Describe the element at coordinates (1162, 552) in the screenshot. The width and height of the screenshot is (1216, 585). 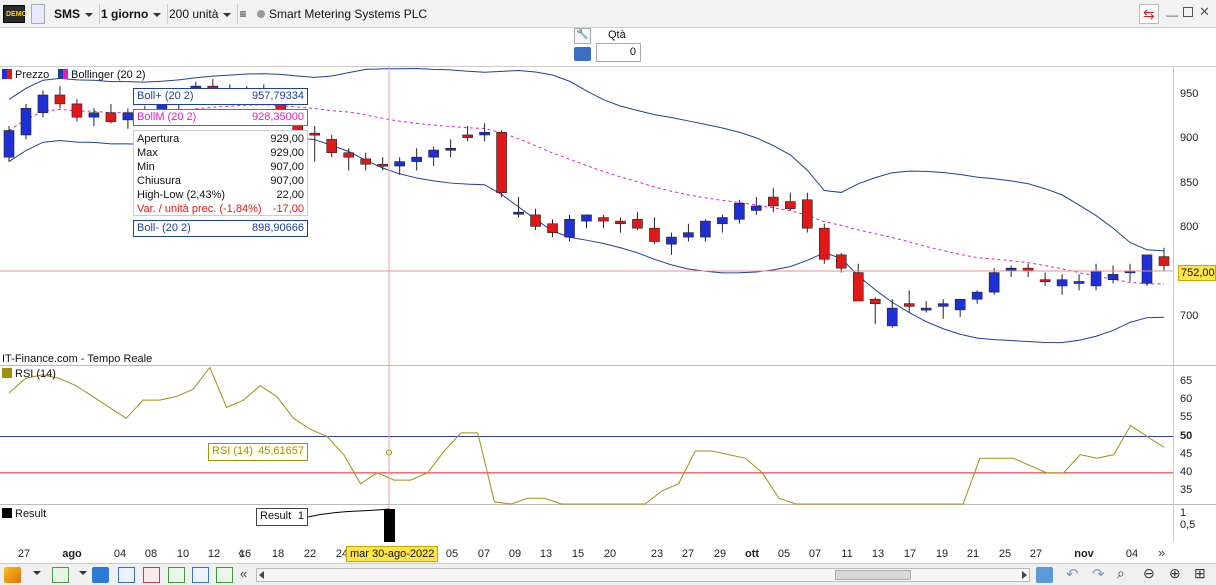
I see `scroll-right-icon: »` at that location.